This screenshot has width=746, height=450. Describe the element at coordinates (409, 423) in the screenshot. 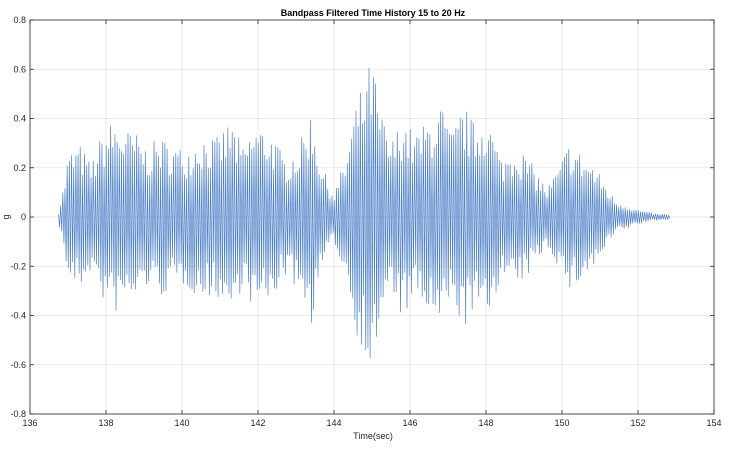

I see `x-tick-label: 146` at that location.